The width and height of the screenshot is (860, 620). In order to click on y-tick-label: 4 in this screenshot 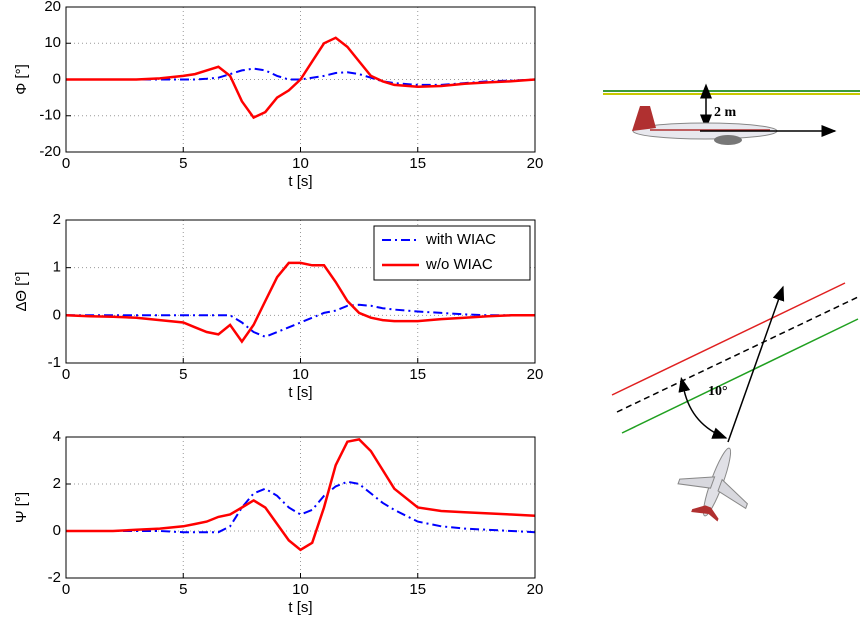, I will do `click(57, 436)`.